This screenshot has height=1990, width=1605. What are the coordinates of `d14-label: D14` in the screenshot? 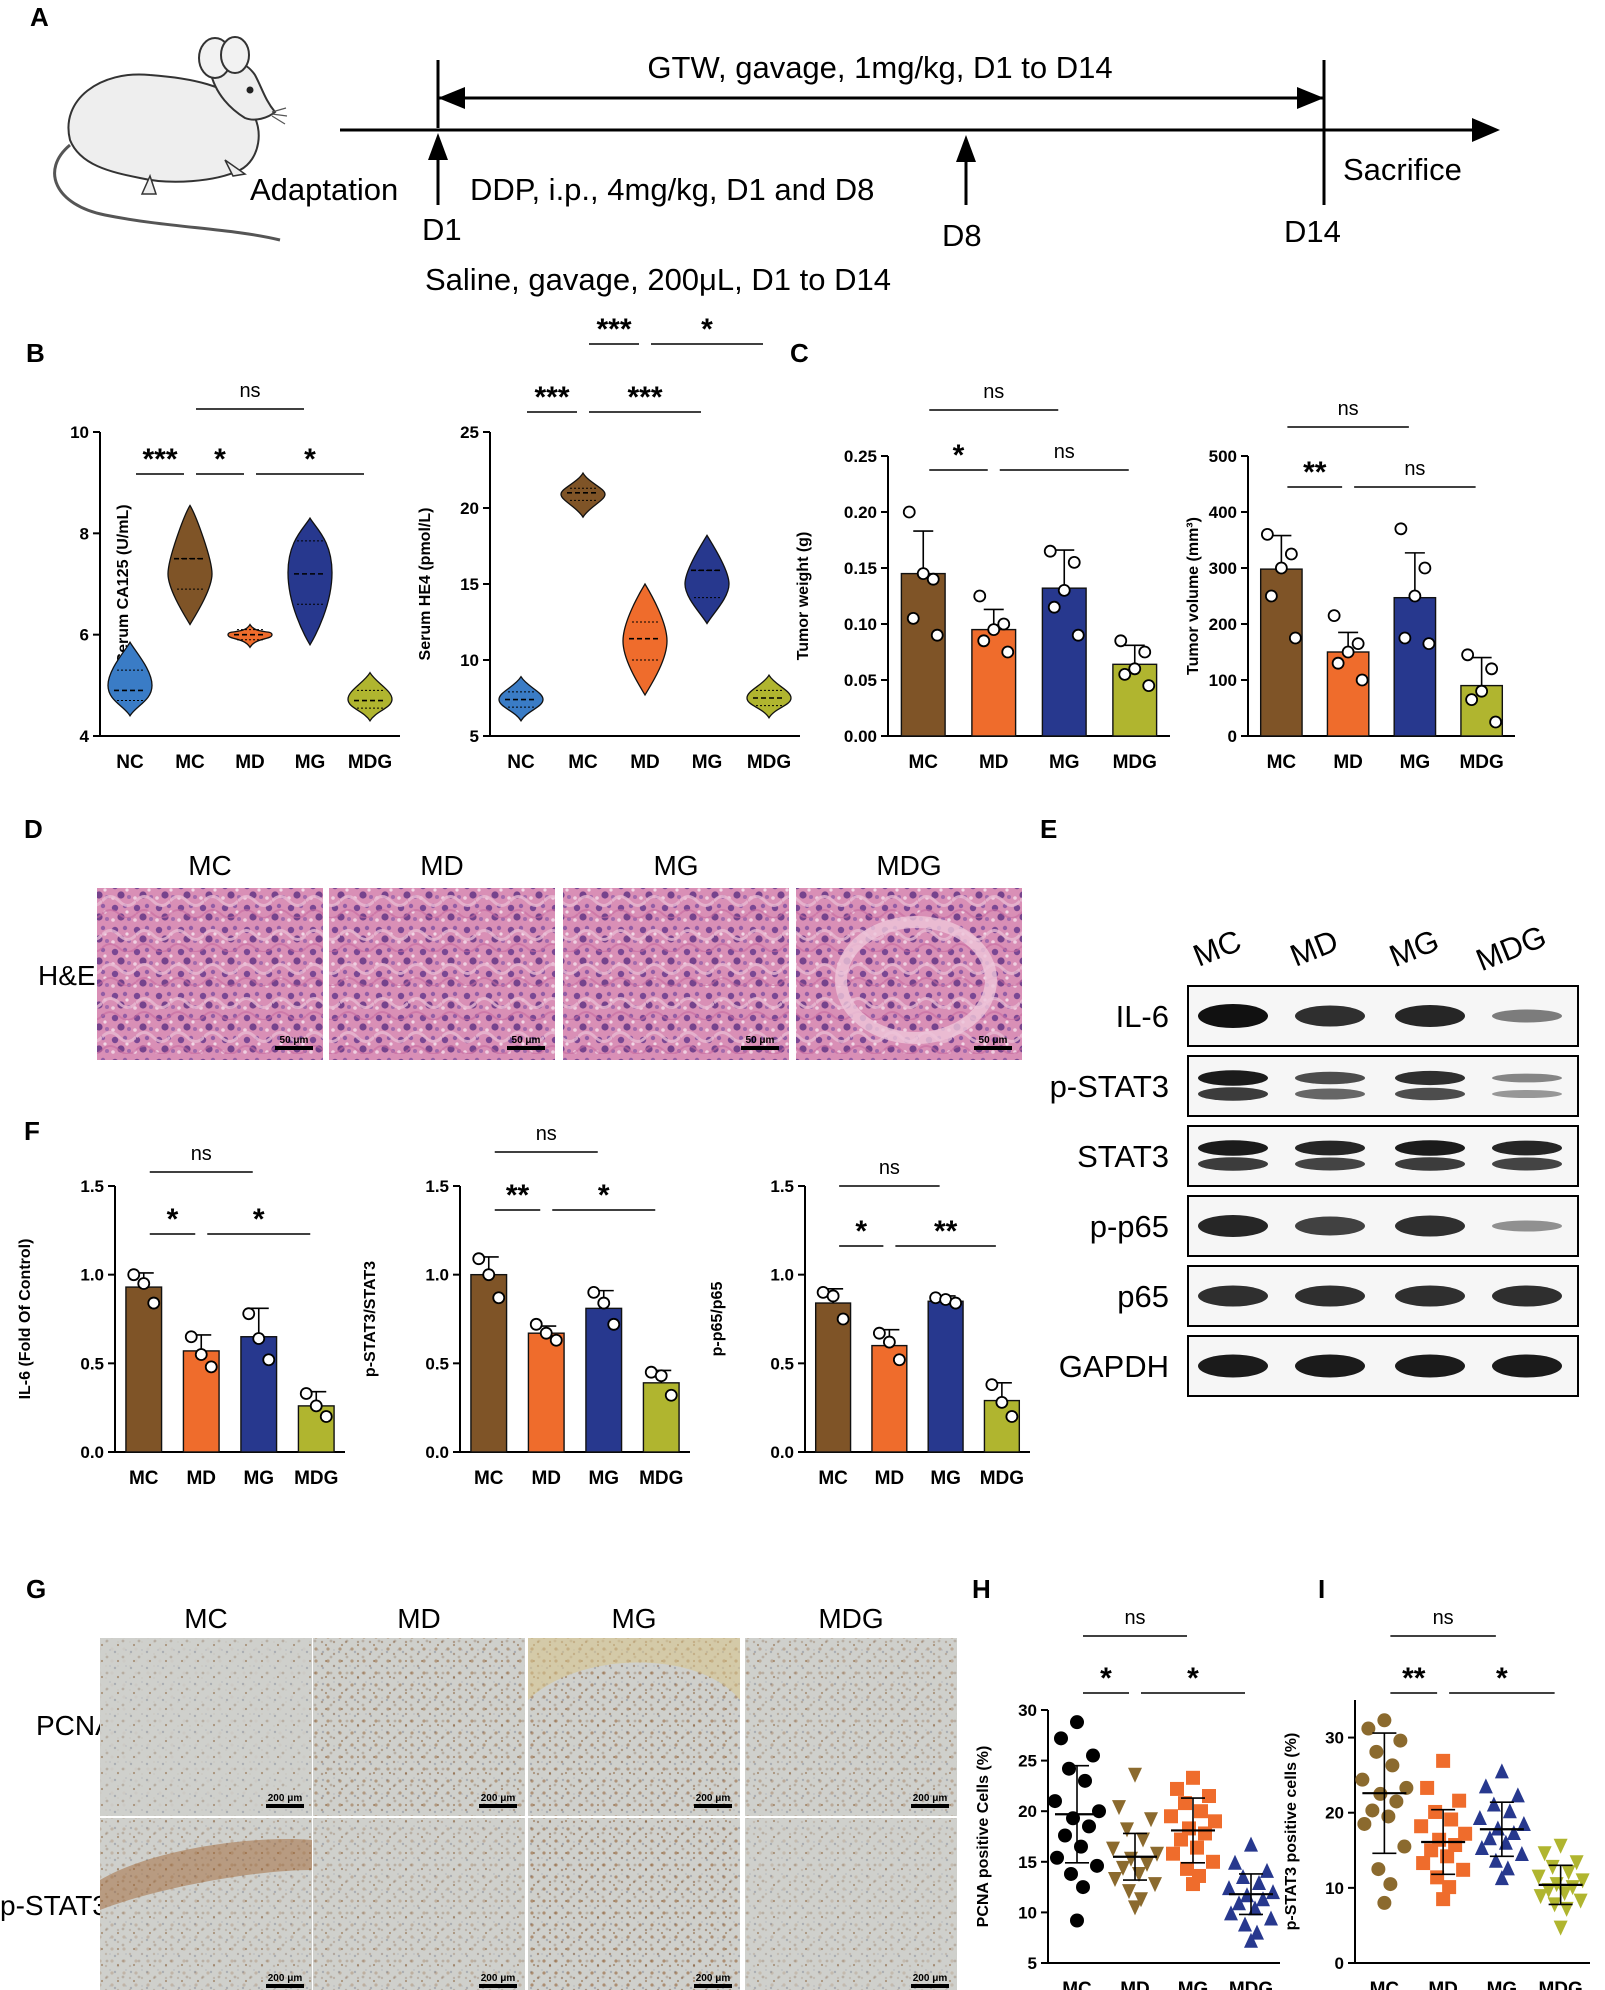 It's located at (1312, 231).